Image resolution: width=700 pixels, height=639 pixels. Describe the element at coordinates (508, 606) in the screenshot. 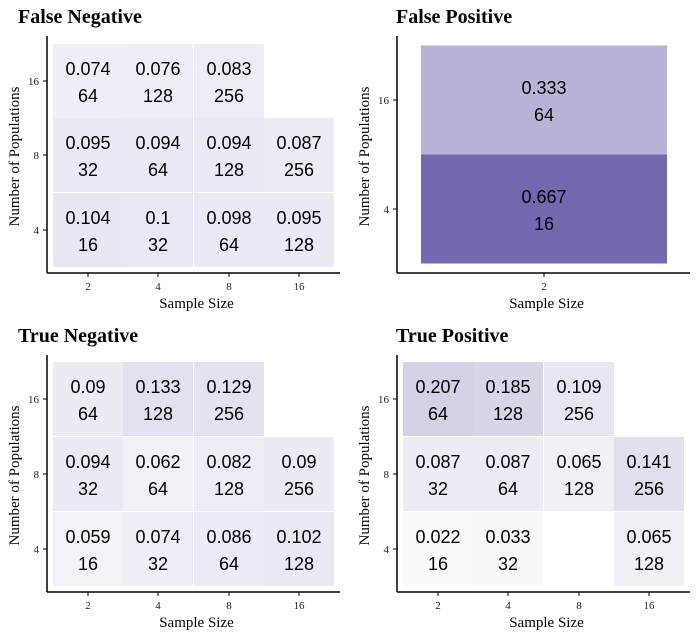

I see `x-tick-label: 4` at that location.